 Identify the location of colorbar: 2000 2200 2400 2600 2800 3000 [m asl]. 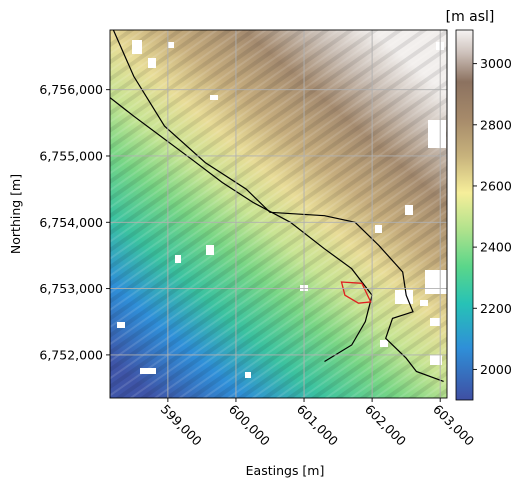
(479, 205).